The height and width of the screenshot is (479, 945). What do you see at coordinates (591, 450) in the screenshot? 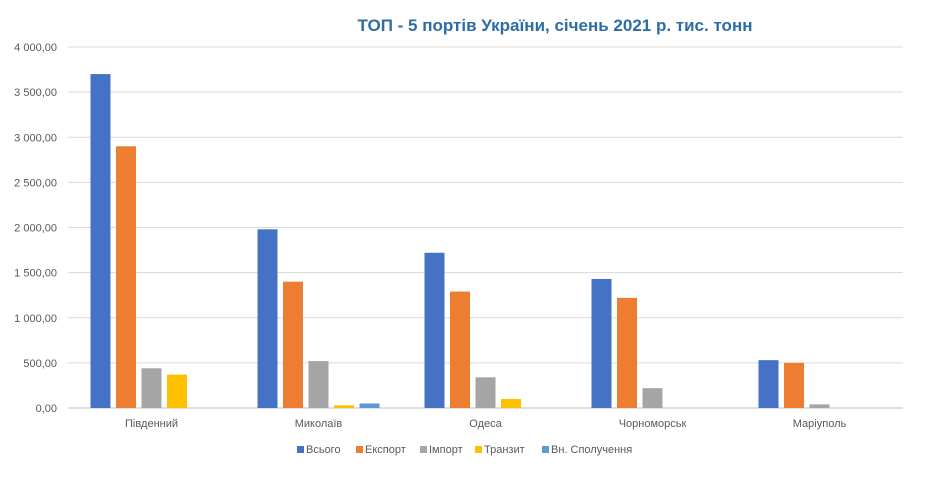
I see `legend-label: Вн. Сполучення` at bounding box center [591, 450].